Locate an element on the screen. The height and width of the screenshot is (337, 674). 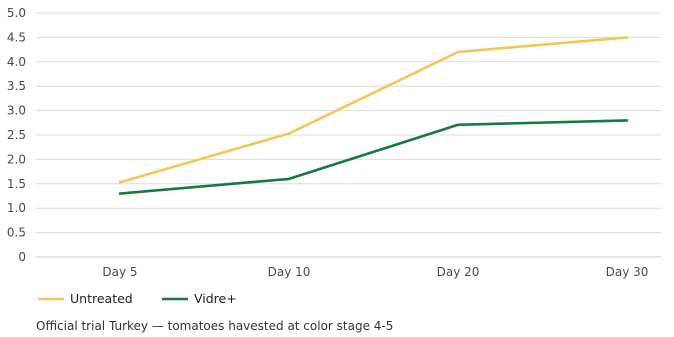
y-tick-label: 2.5 is located at coordinates (16, 135).